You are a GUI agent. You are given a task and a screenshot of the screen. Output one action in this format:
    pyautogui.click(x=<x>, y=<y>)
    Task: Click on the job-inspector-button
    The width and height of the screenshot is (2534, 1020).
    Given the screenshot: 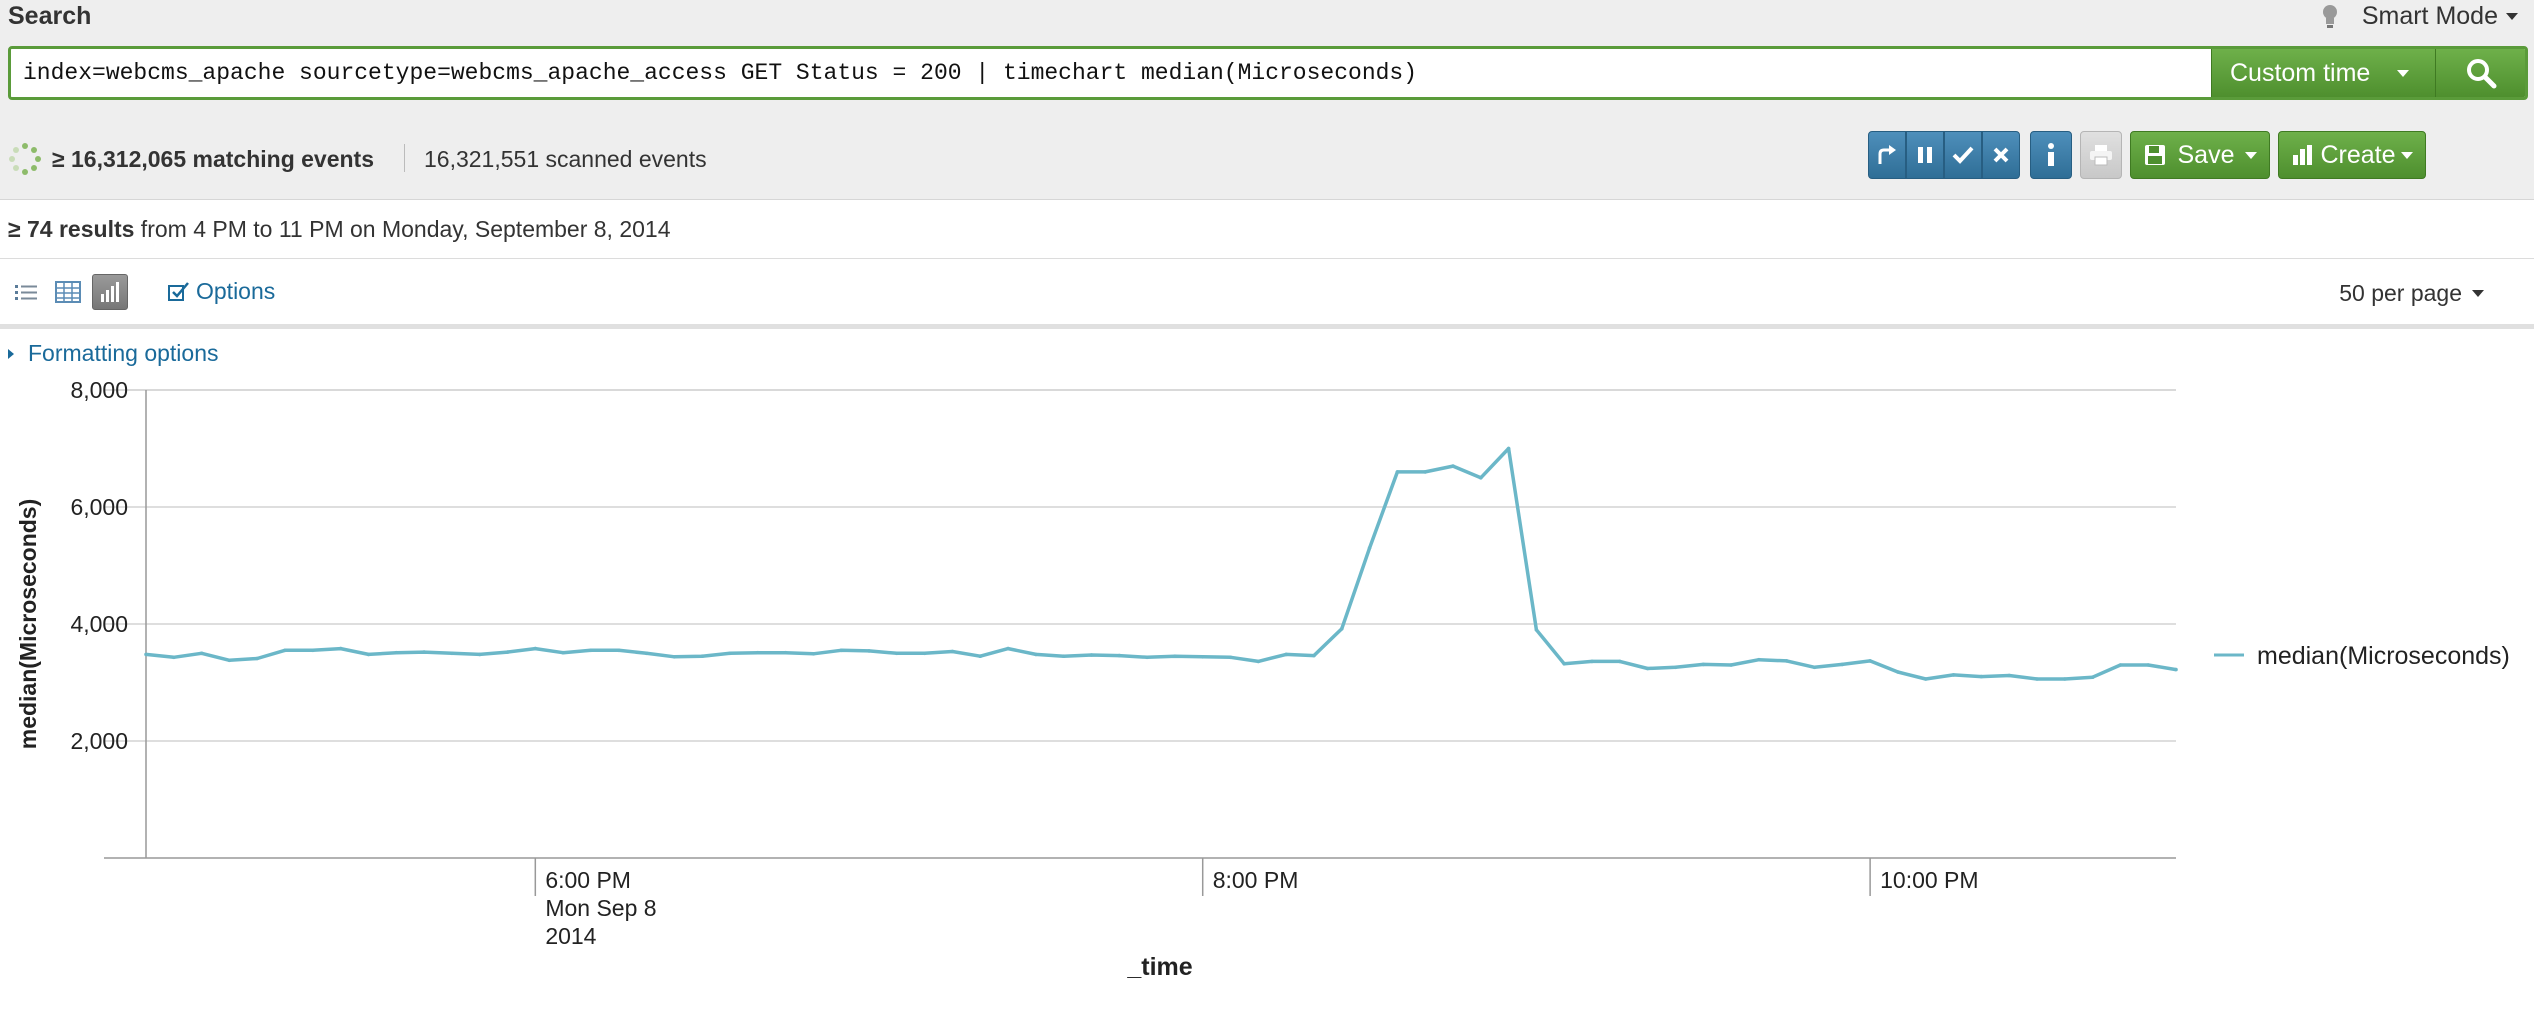 What is the action you would take?
    pyautogui.click(x=2051, y=155)
    